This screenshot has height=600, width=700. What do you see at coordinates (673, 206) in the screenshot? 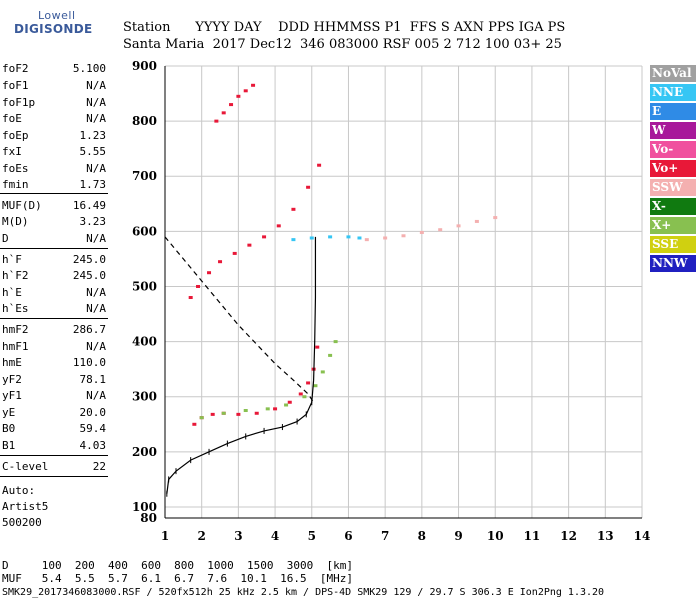
I see `legend-item: X-` at bounding box center [673, 206].